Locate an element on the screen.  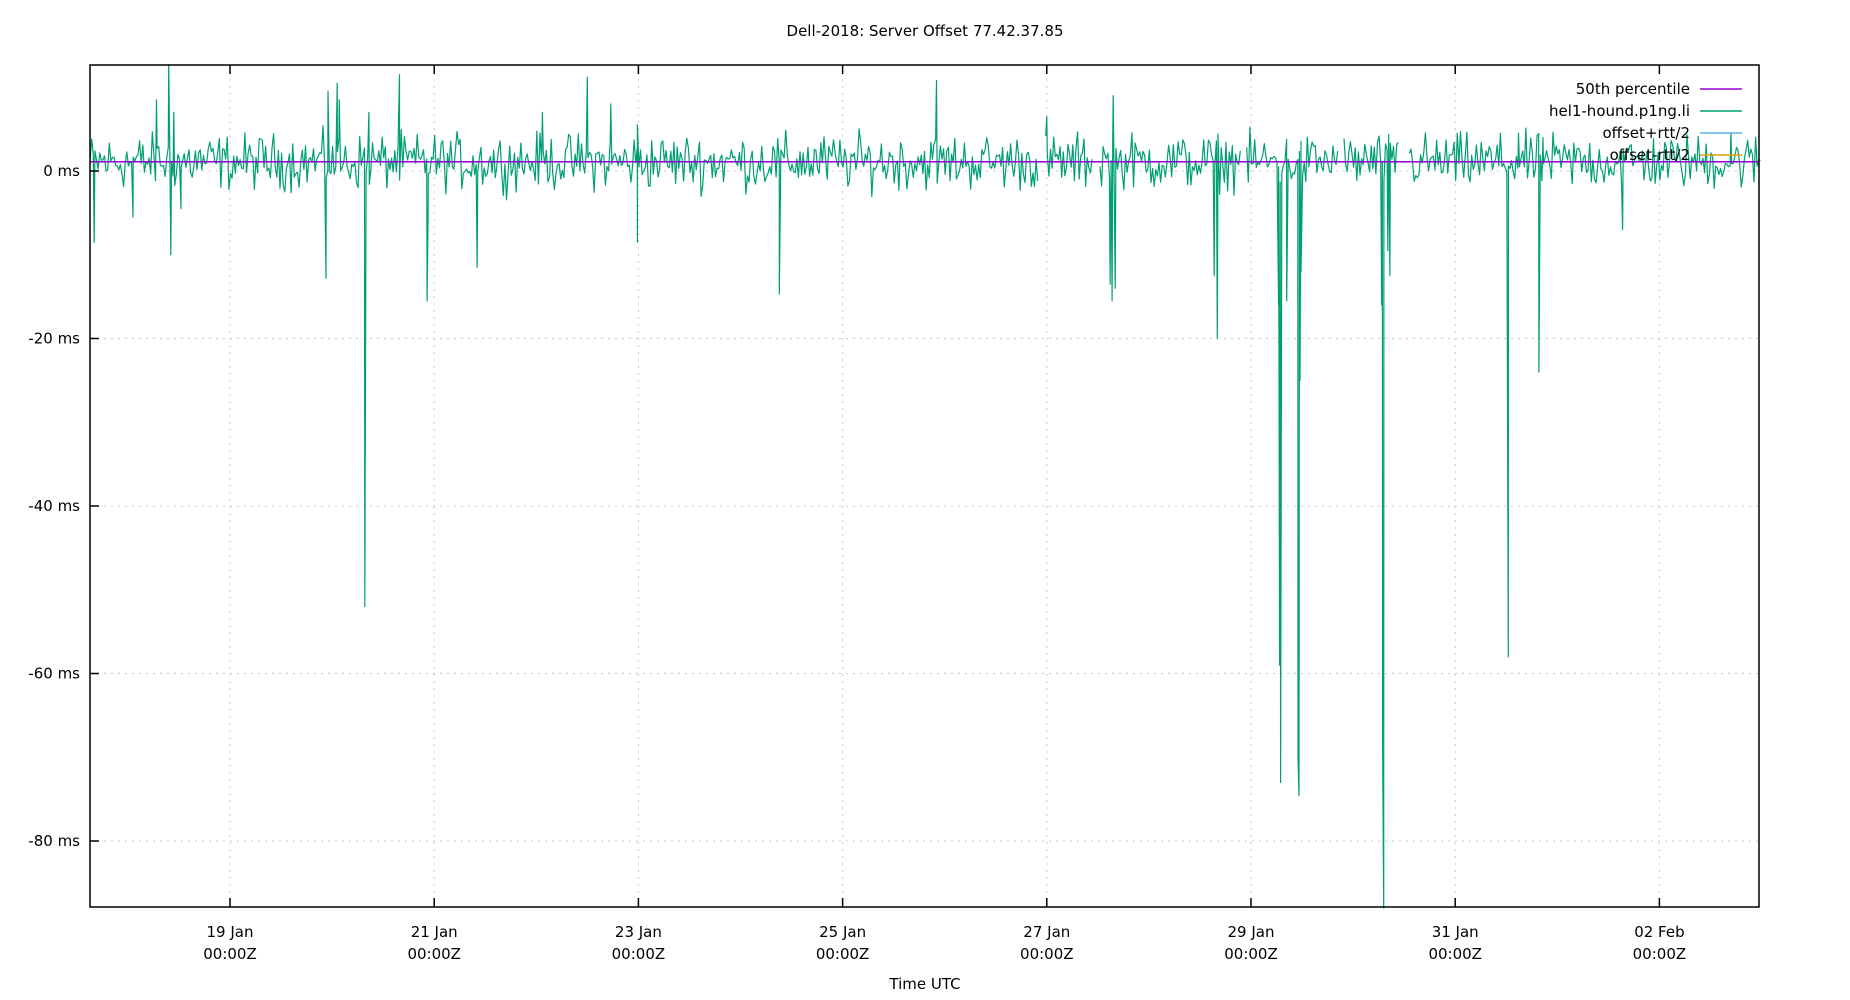
legend-label: offset+rtt/2 is located at coordinates (1646, 133).